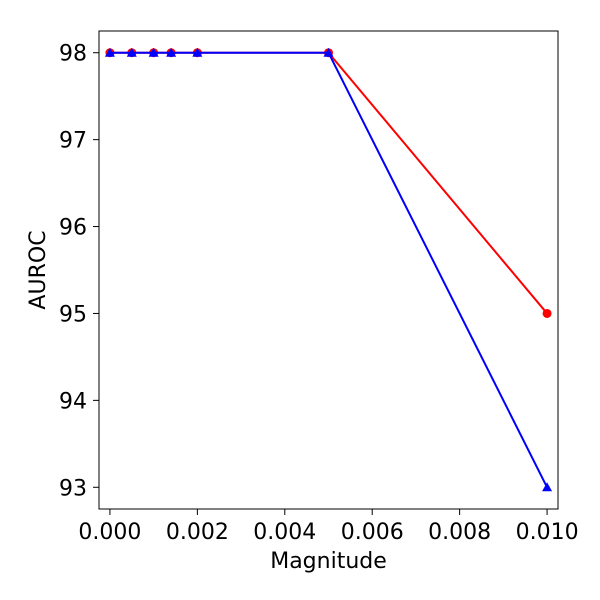  What do you see at coordinates (328, 527) in the screenshot?
I see `x-axis-ticks: 0.000 0.002 0.004 0.006 0.008 0.010` at bounding box center [328, 527].